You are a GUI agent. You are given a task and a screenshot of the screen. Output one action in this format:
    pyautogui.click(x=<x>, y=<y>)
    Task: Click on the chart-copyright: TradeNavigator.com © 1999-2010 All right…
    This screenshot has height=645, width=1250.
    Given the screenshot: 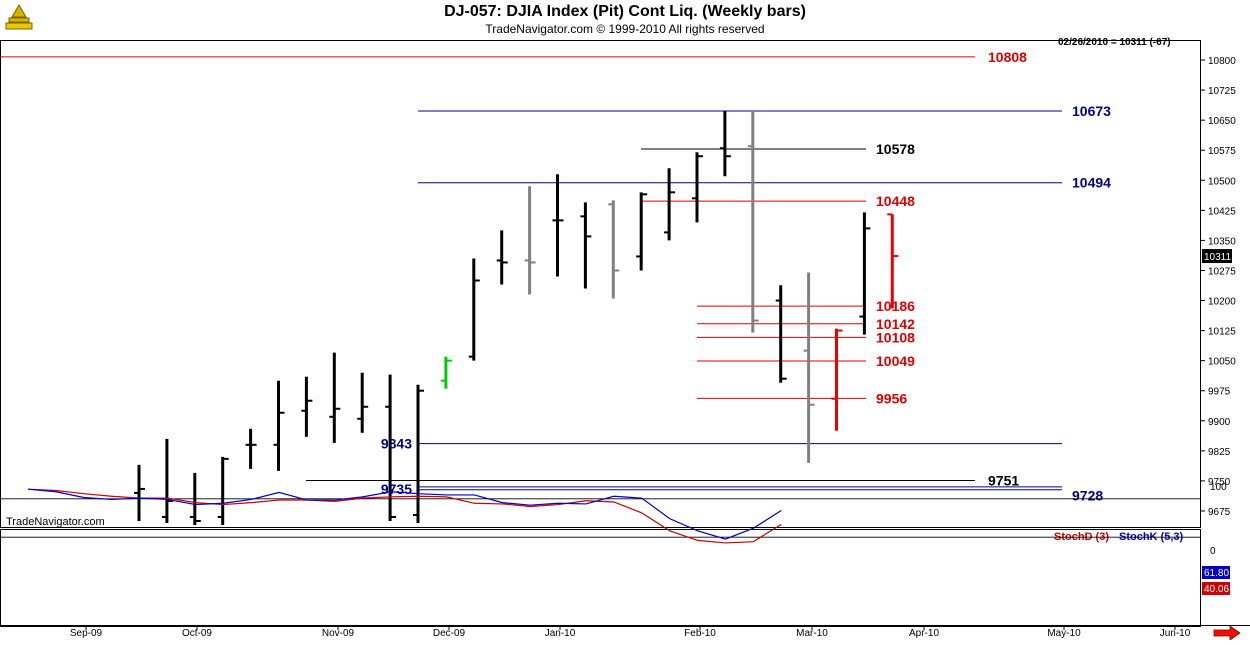 What is the action you would take?
    pyautogui.click(x=625, y=29)
    